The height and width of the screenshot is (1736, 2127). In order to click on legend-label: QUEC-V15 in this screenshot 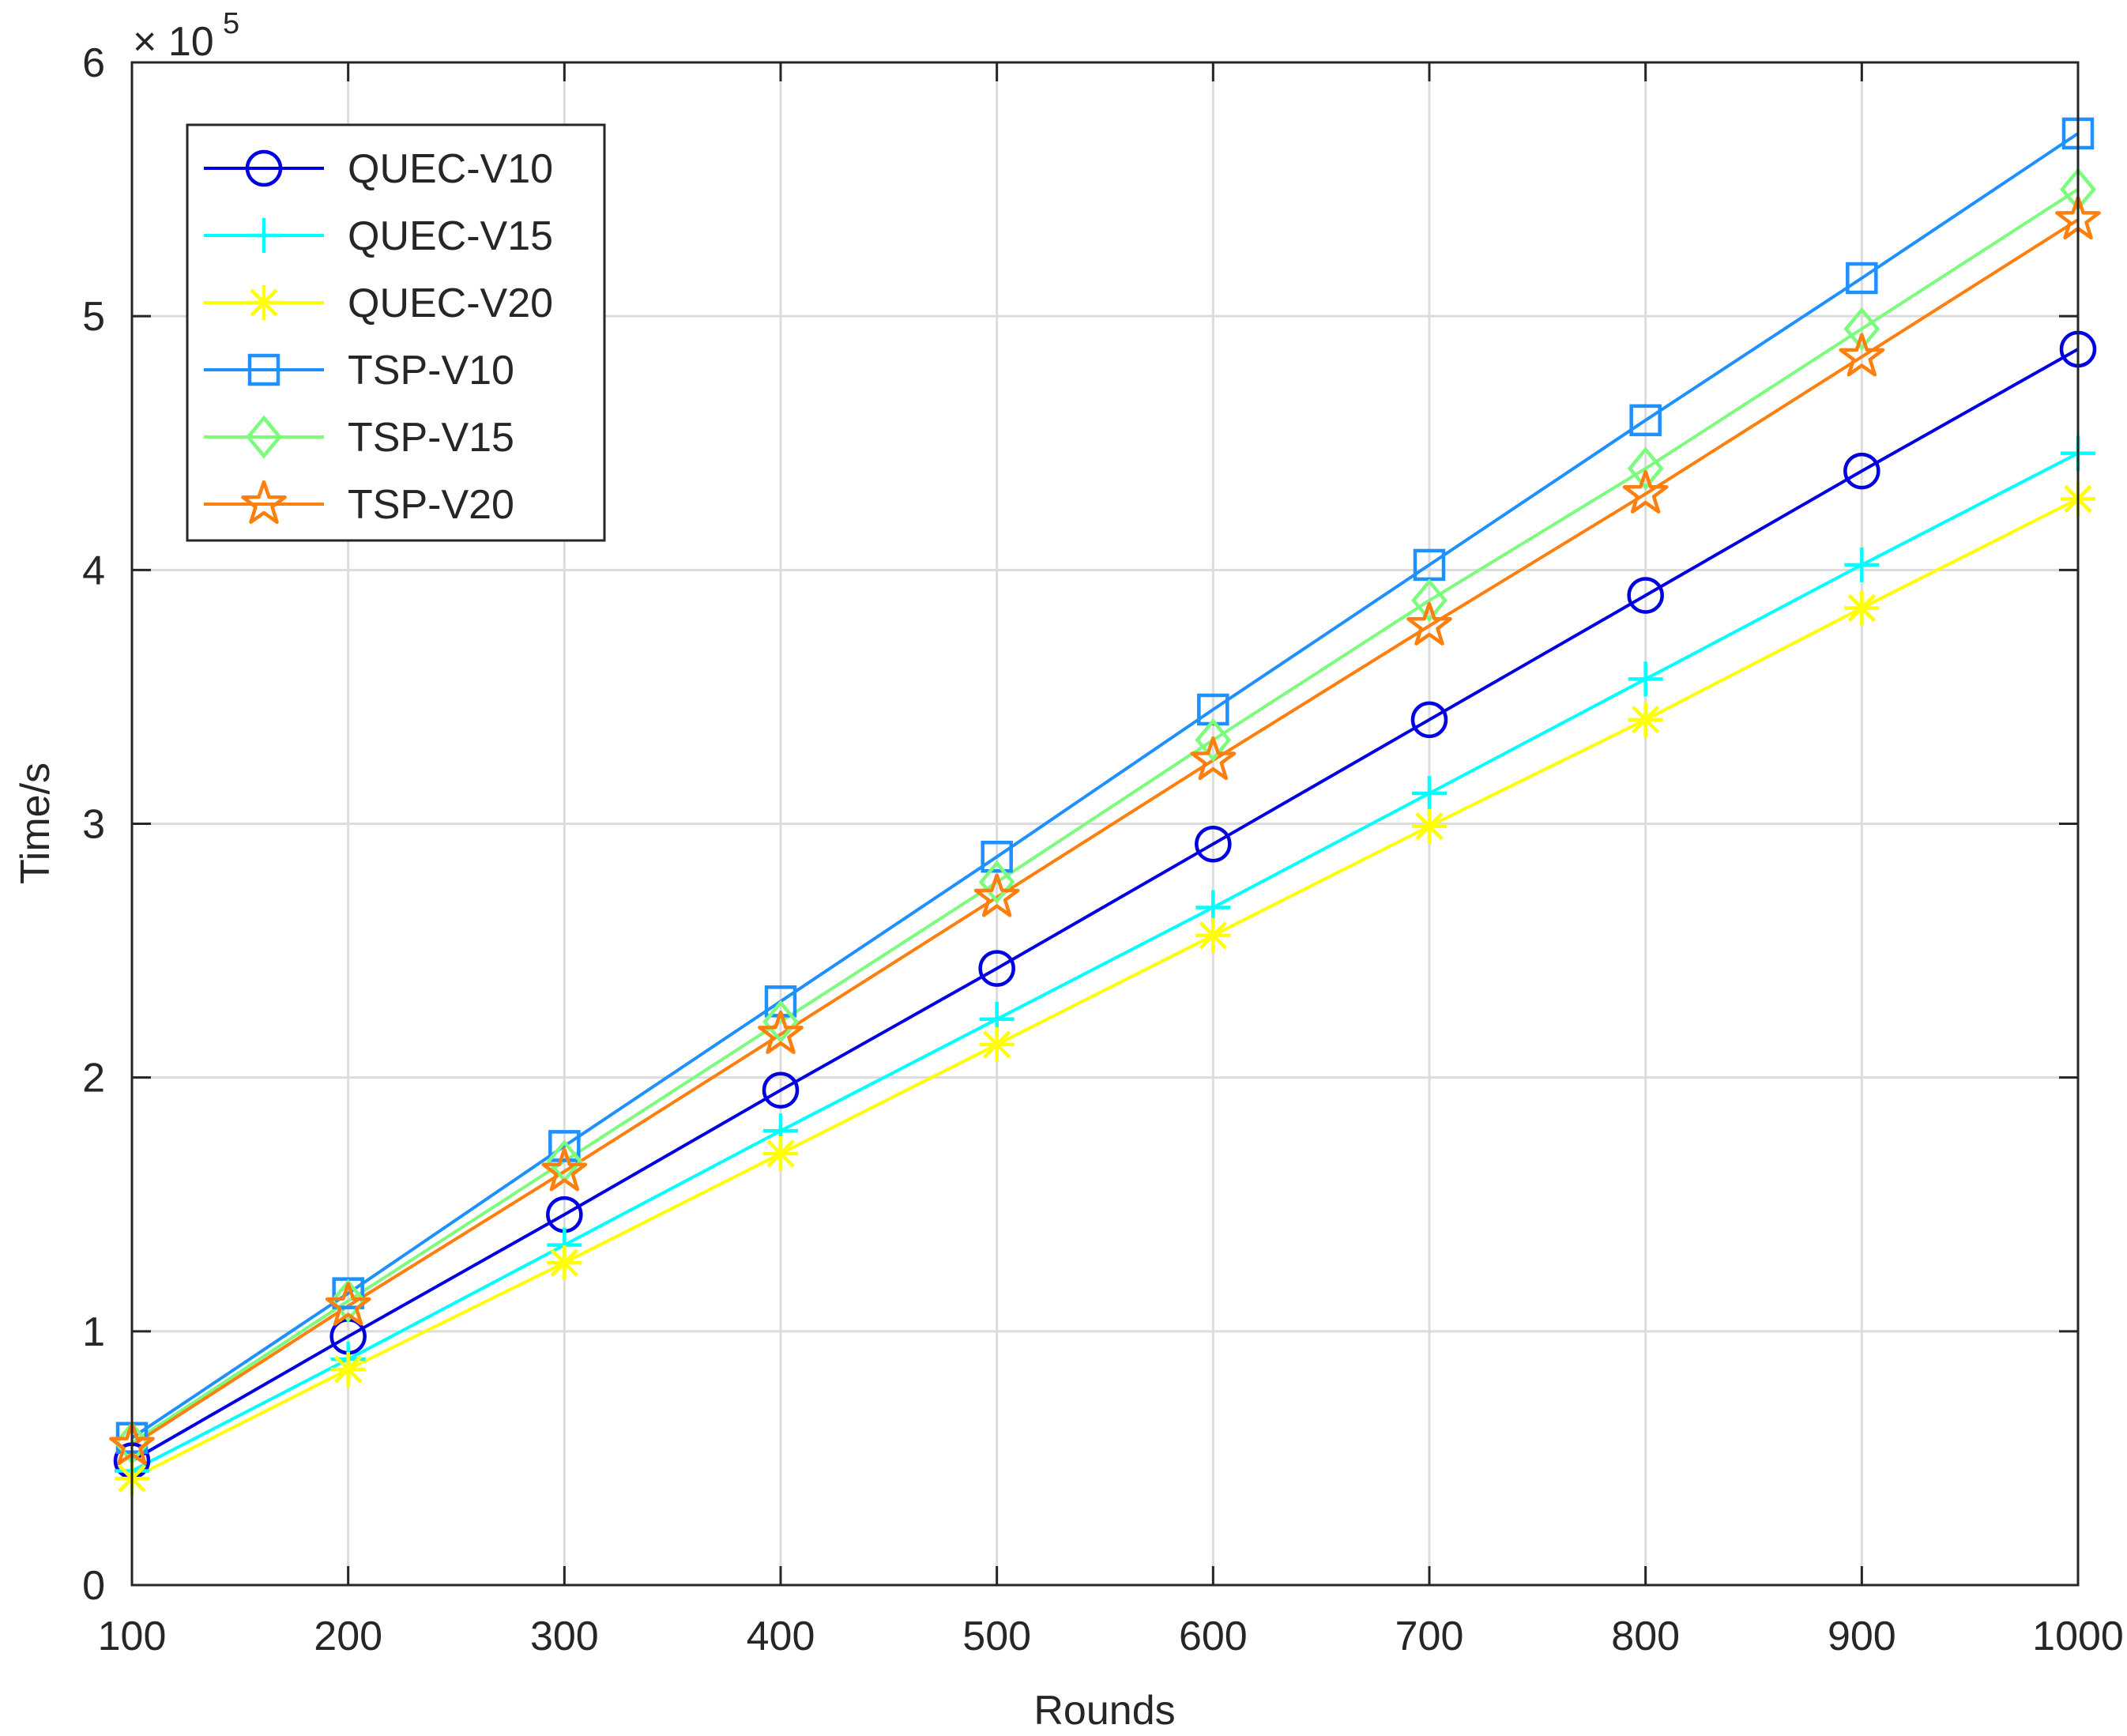, I will do `click(450, 236)`.